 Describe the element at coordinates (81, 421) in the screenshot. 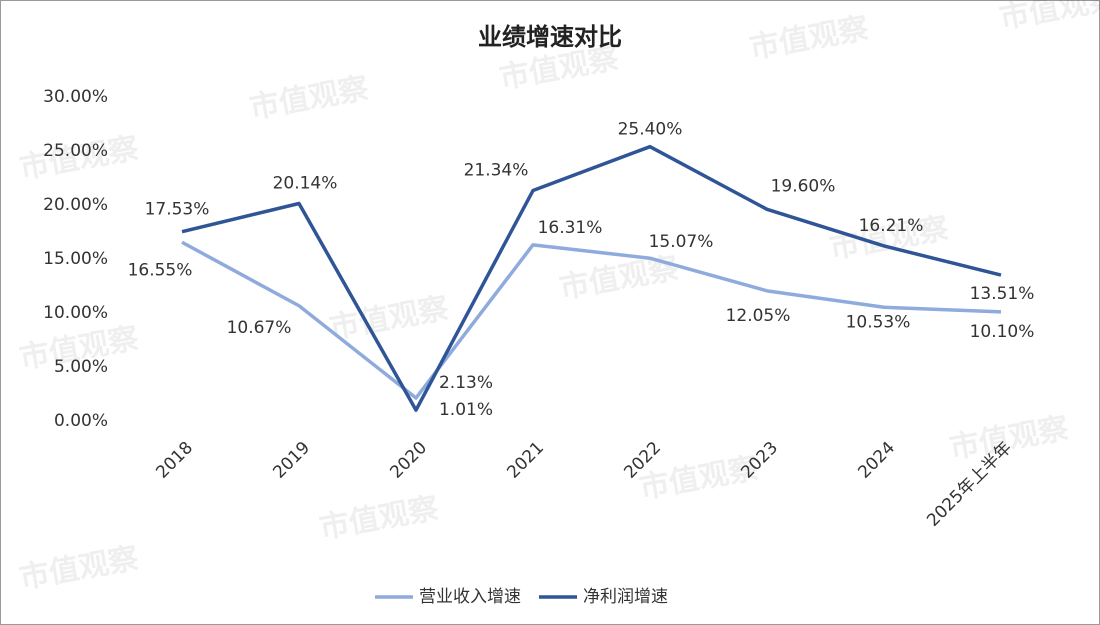

I see `y-tick-label: 0.00%` at that location.